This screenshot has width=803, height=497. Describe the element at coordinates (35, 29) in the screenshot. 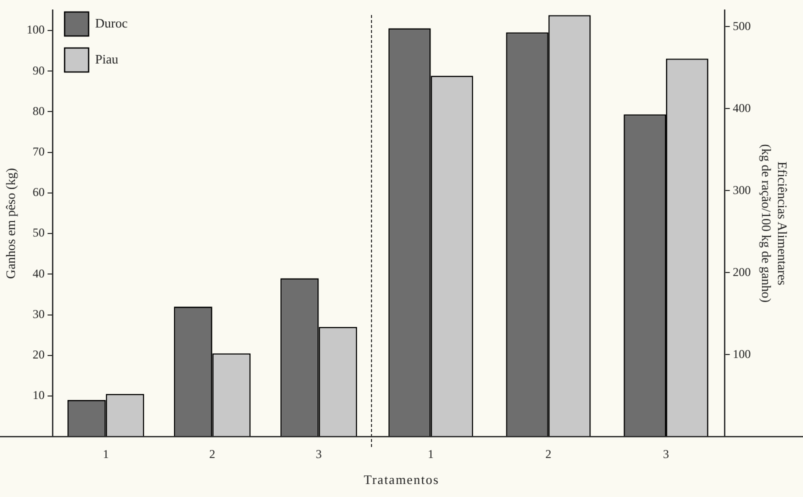

I see `y-tick-label: 100` at that location.